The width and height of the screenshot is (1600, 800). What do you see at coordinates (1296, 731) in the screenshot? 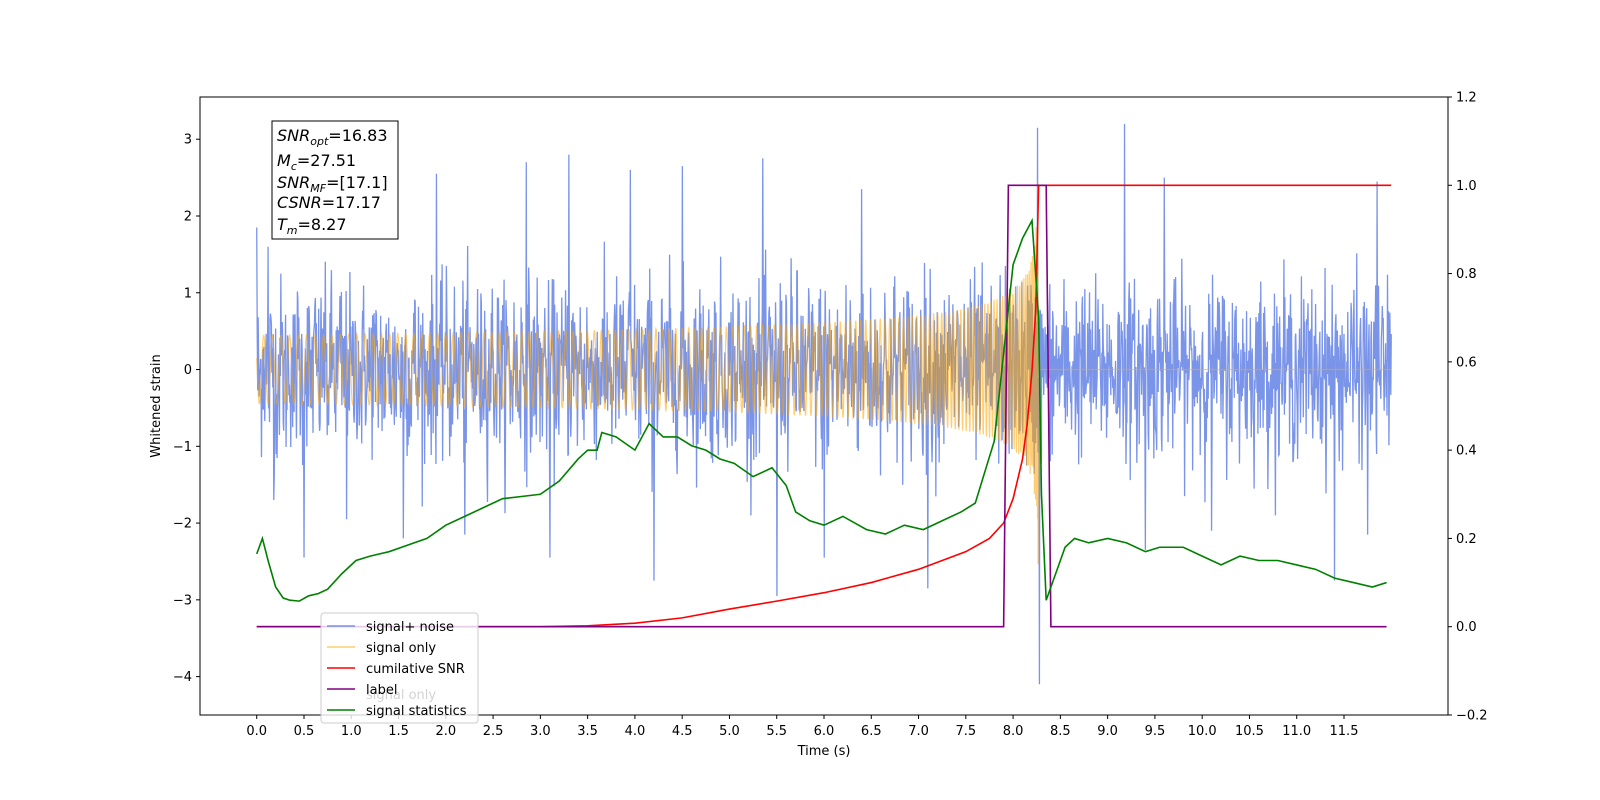
I see `x-tick-label: 11.0` at bounding box center [1296, 731].